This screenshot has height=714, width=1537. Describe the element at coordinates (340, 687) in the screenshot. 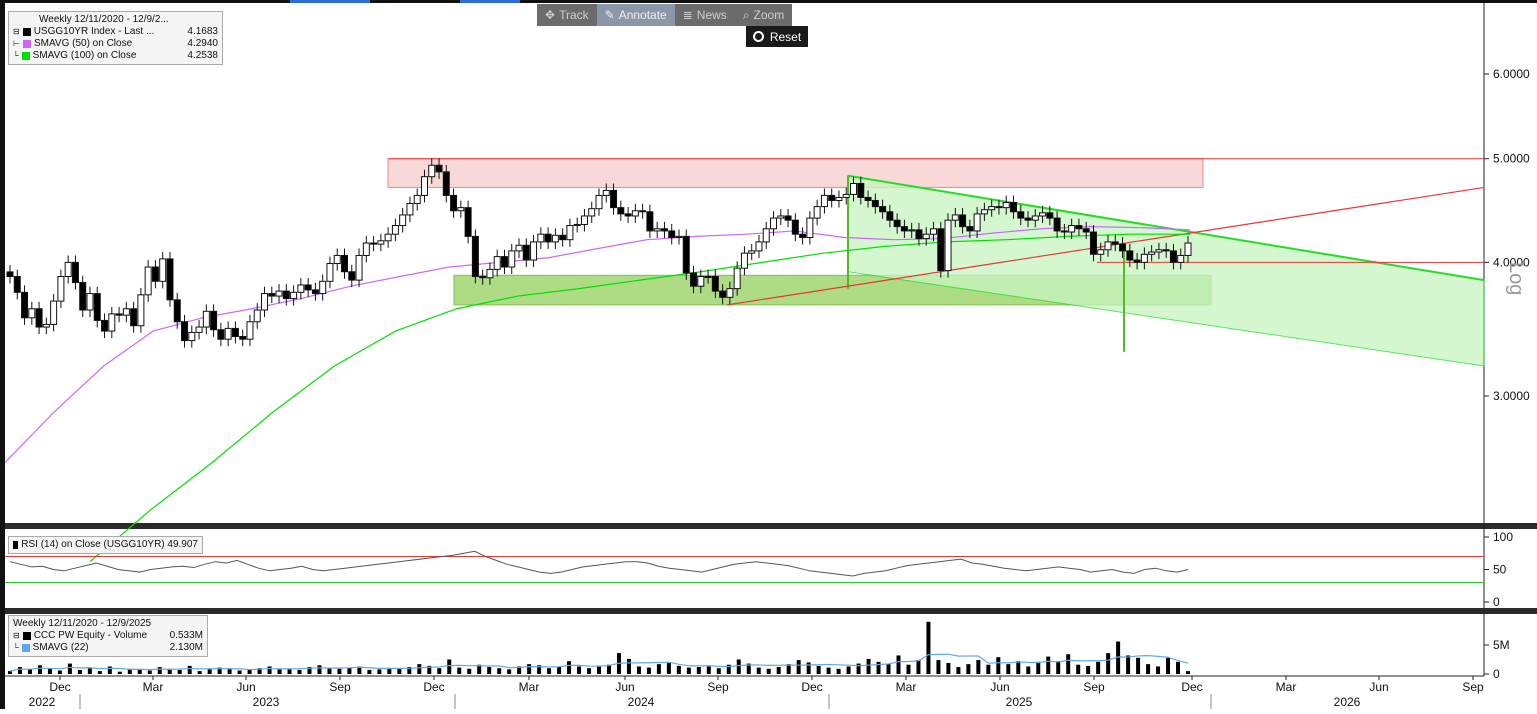

I see `x-month-label: Sep` at that location.